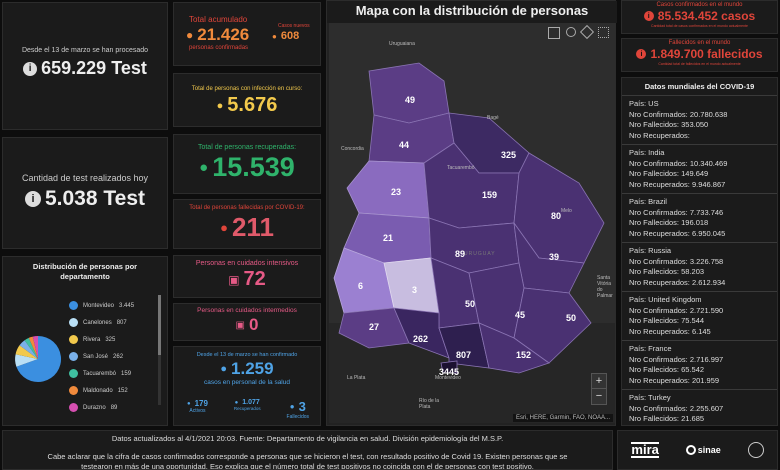  Describe the element at coordinates (31, 348) in the screenshot. I see `pie-slice-tacuarembo` at that location.